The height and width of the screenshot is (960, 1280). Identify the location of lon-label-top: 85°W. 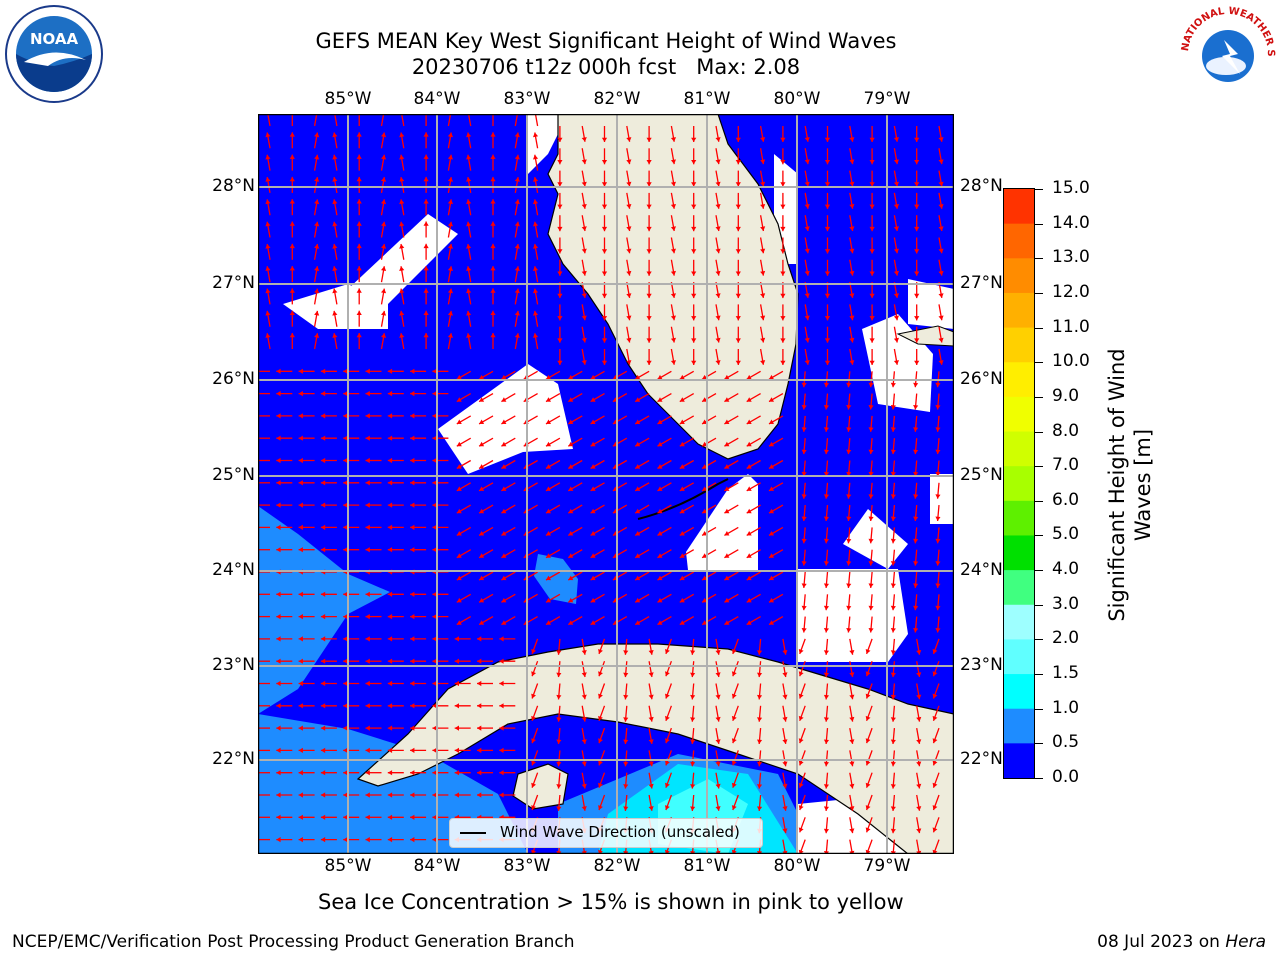
(348, 99).